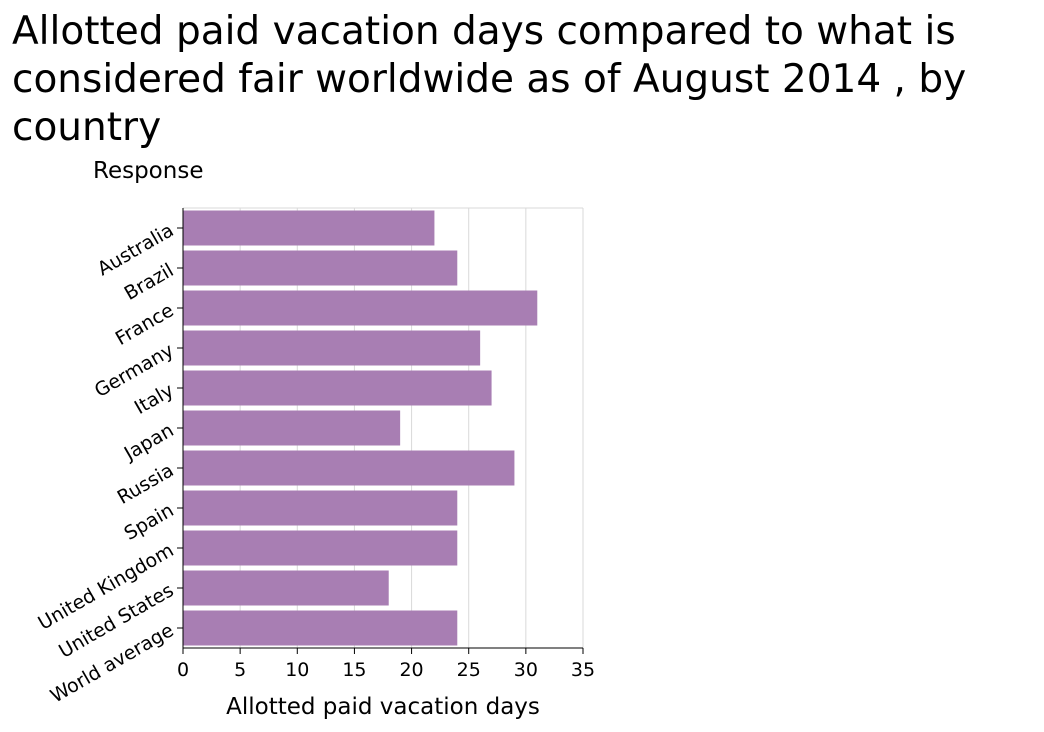  Describe the element at coordinates (183, 670) in the screenshot. I see `x-tick-label: 0` at that location.